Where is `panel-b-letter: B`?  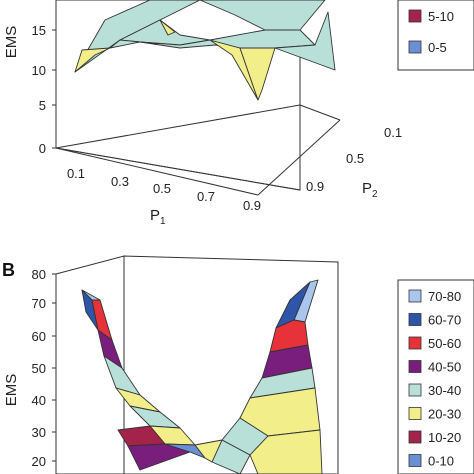 panel-b-letter: B is located at coordinates (8, 270).